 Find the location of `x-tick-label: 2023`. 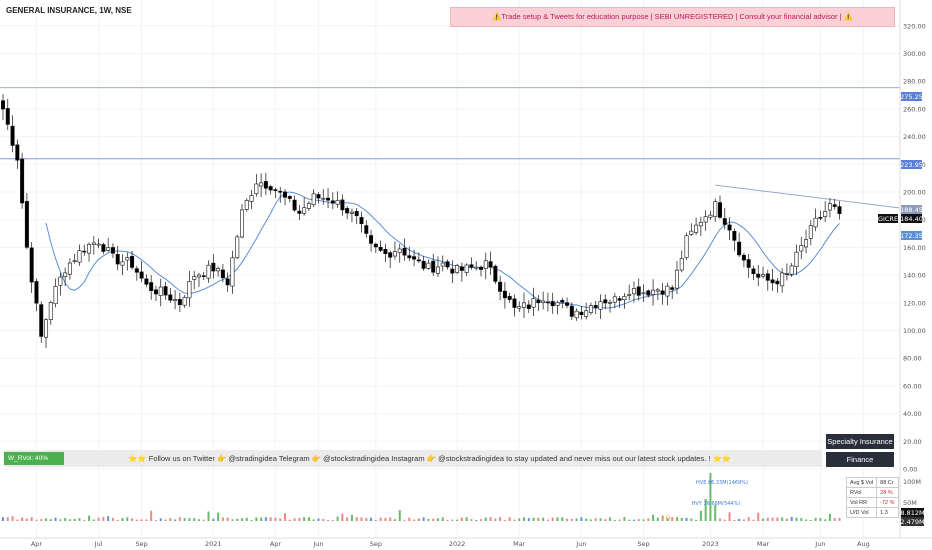

x-tick-label: 2023 is located at coordinates (710, 544).